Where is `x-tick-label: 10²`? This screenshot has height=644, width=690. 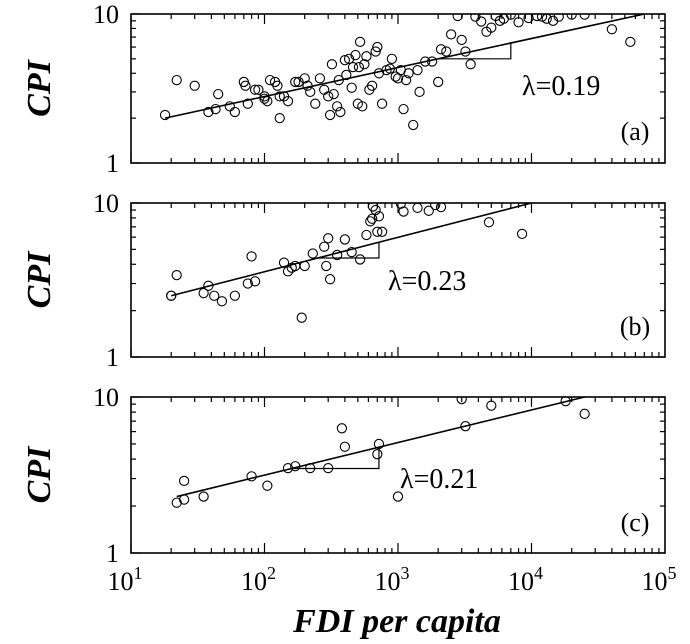 x-tick-label: 10² is located at coordinates (258, 579).